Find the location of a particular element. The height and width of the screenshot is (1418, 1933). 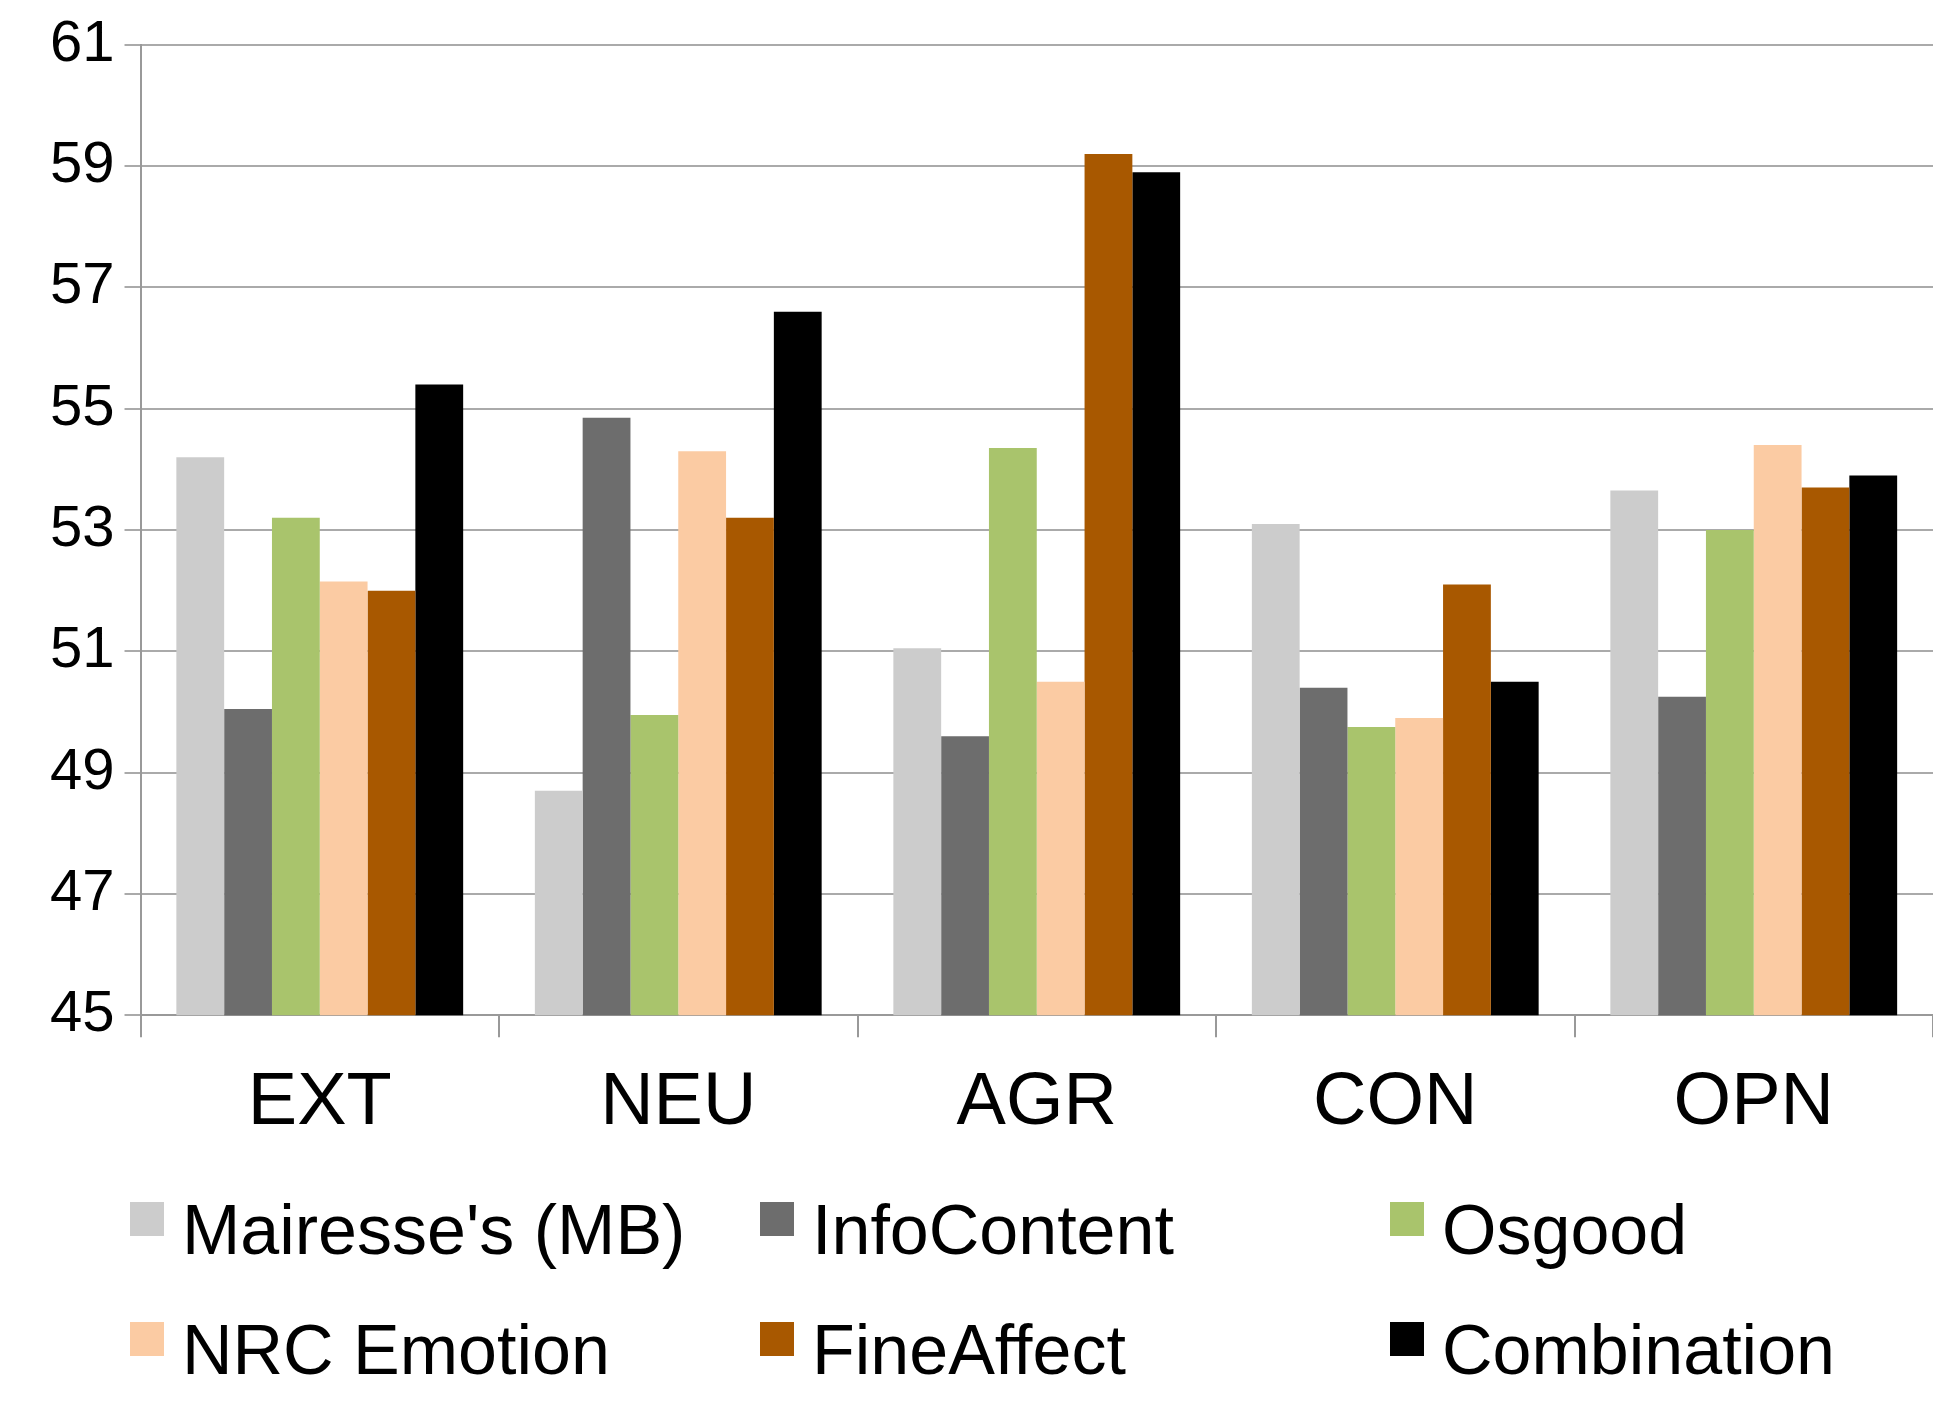

legend-label: FineAffect is located at coordinates (969, 1350).